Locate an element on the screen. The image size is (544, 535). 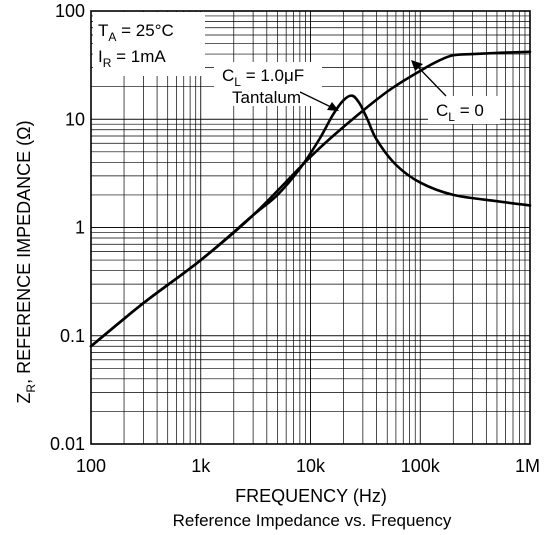
x-axis-title: FREQUENCY (Hz) is located at coordinates (311, 496).